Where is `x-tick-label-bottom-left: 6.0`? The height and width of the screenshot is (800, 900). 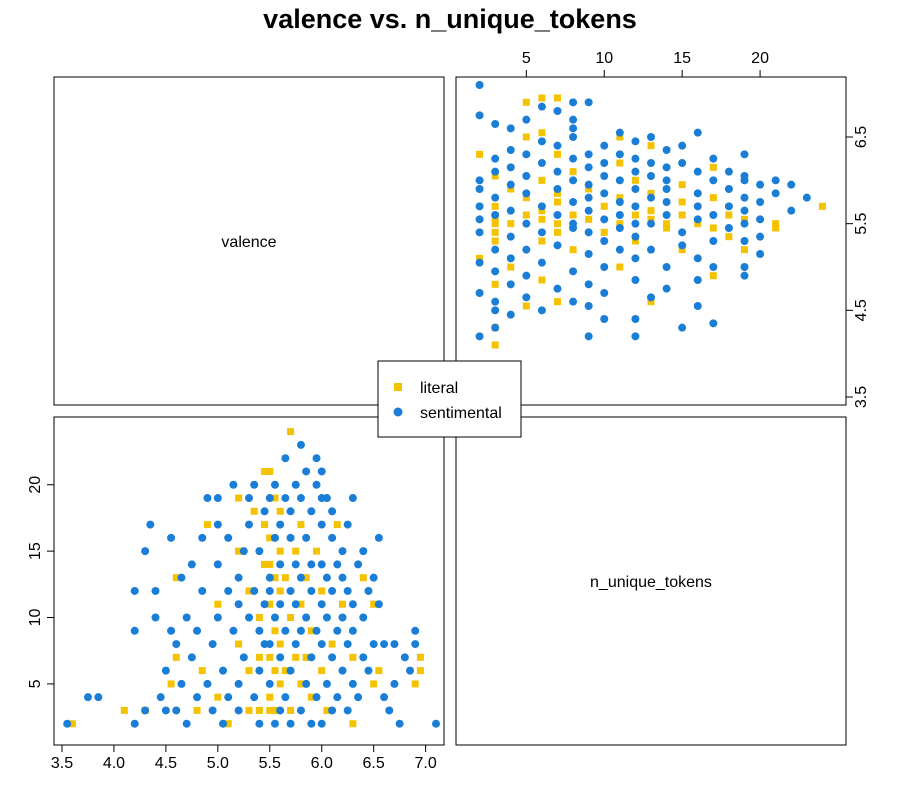
x-tick-label-bottom-left: 6.0 is located at coordinates (322, 763).